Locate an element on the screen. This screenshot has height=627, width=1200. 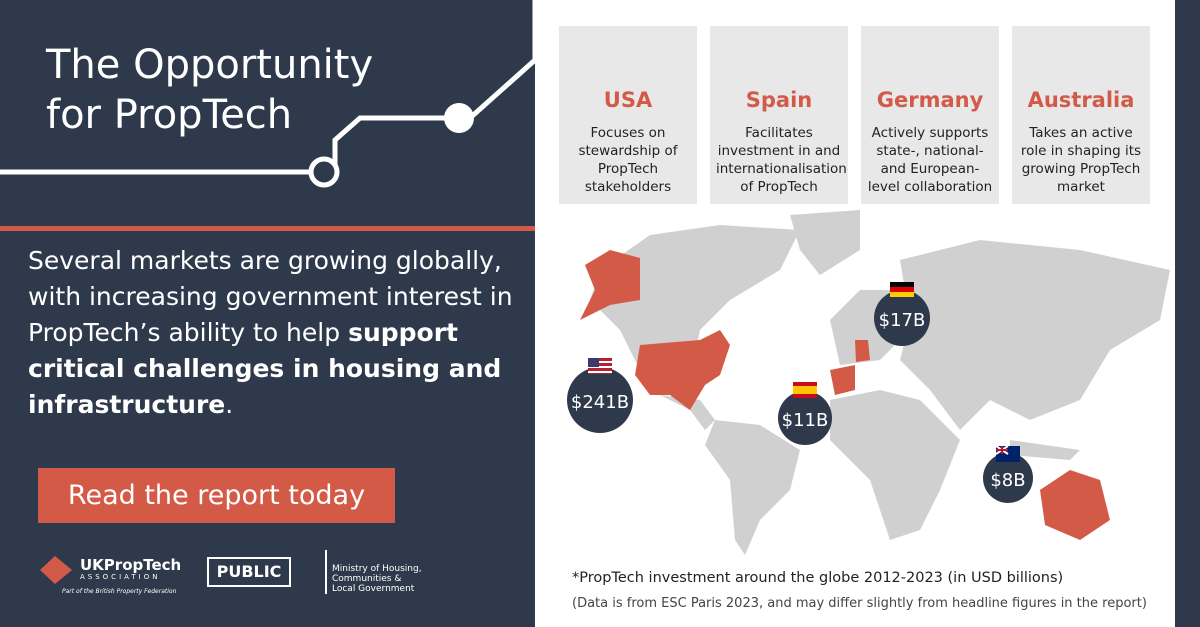
indonesia is located at coordinates (1045, 450).